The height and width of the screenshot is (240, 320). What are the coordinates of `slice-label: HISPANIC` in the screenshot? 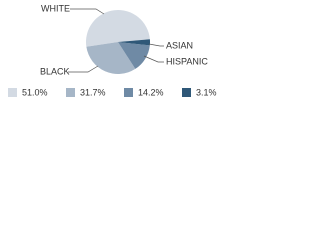 It's located at (187, 61).